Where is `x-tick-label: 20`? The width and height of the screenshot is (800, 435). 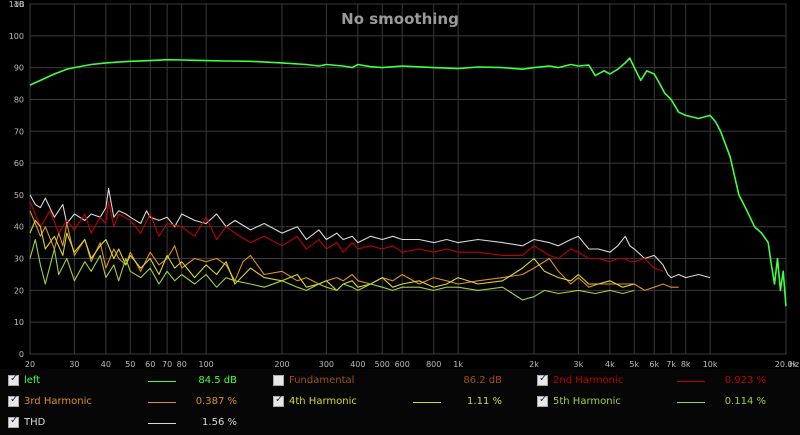 x-tick-label: 20 is located at coordinates (30, 364).